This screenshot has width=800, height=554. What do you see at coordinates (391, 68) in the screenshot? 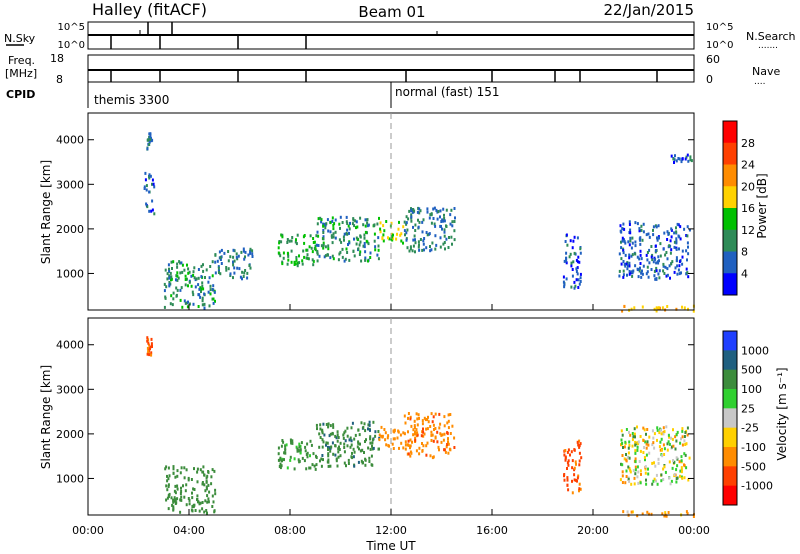
I see `freq-panel-frame` at bounding box center [391, 68].